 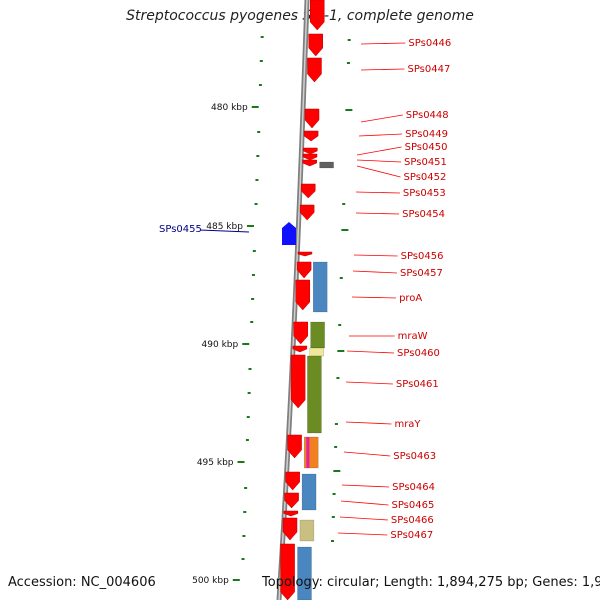 I want to click on scale-label: 485 kbp, so click(x=224, y=227).